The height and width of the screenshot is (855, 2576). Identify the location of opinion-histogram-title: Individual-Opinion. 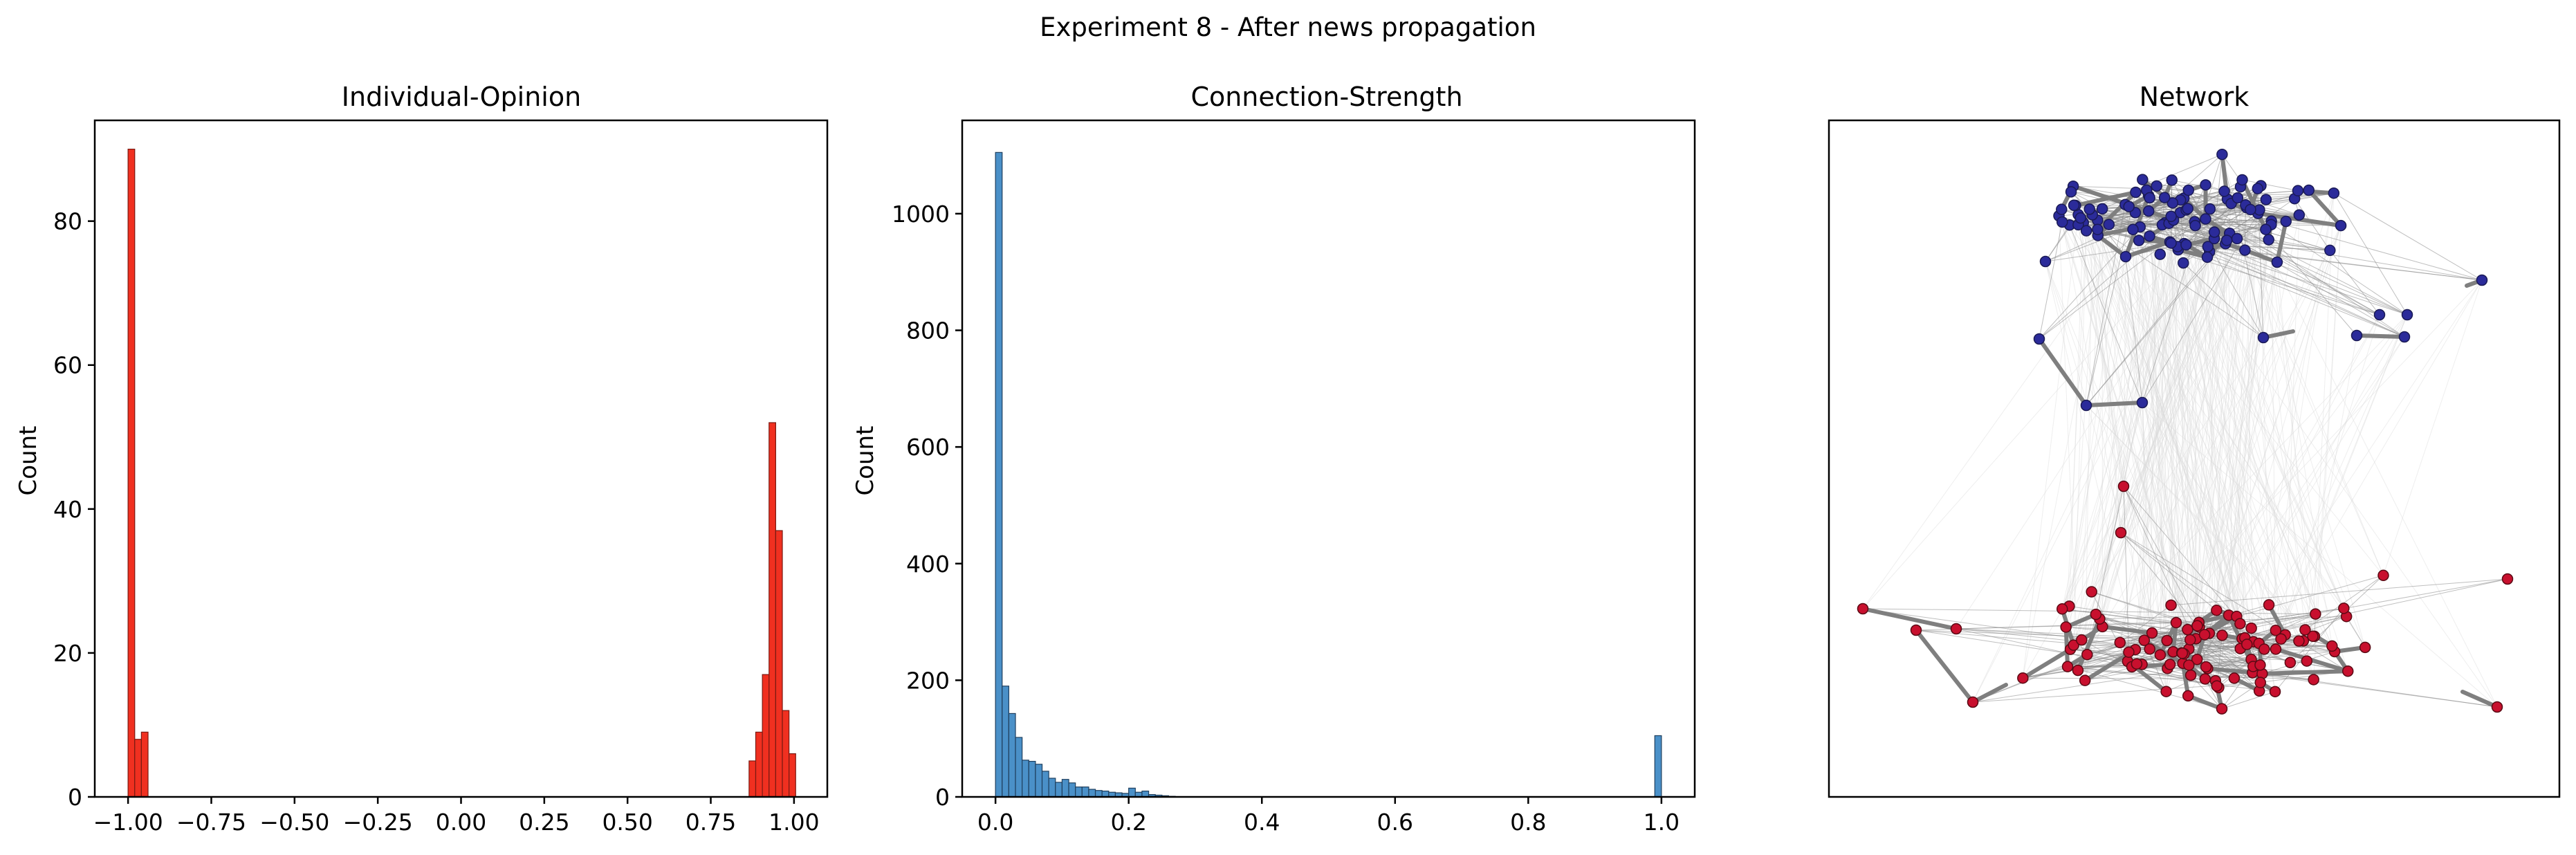
(461, 97).